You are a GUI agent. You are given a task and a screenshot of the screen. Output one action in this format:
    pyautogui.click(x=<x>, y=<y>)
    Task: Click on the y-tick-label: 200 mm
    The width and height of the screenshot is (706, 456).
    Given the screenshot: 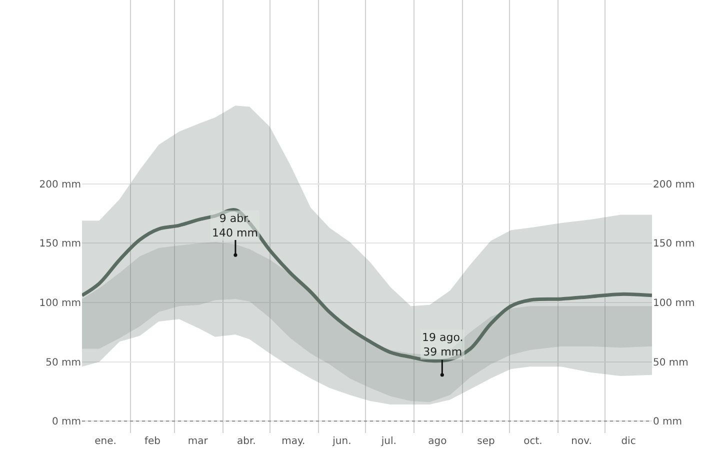 What is the action you would take?
    pyautogui.click(x=60, y=184)
    